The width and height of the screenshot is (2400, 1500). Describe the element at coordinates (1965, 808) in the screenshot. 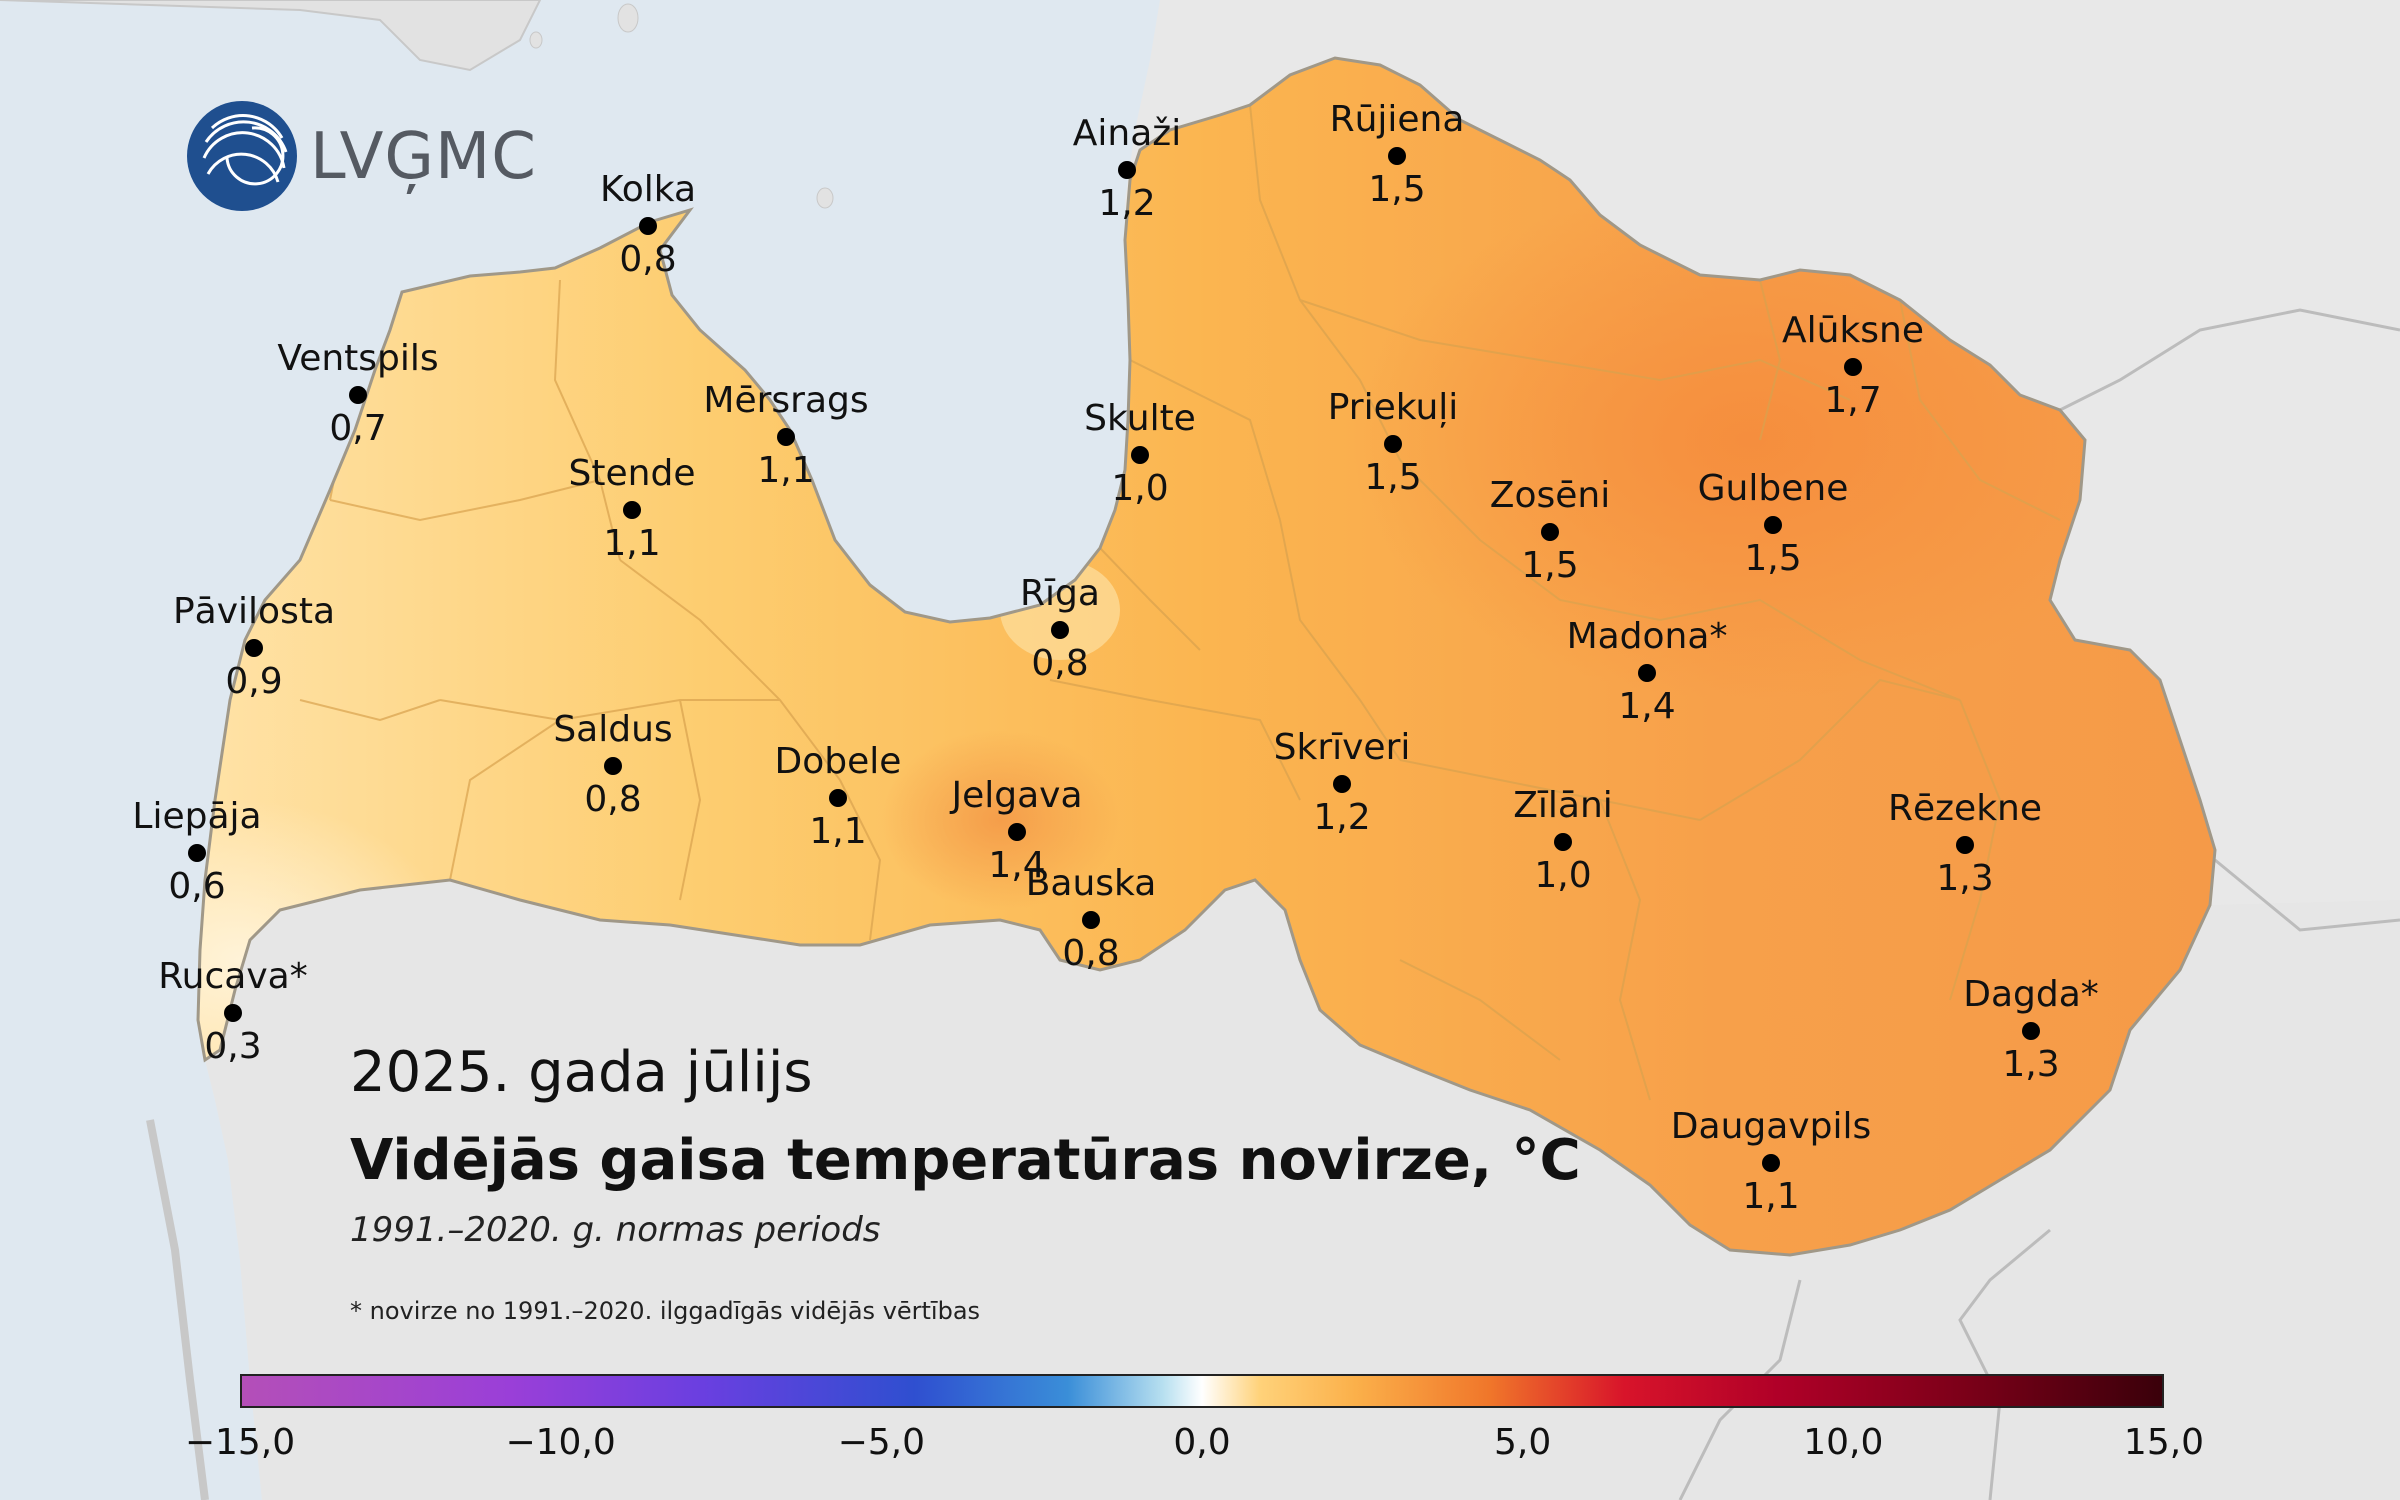

I see `station-name: Rēzekne` at that location.